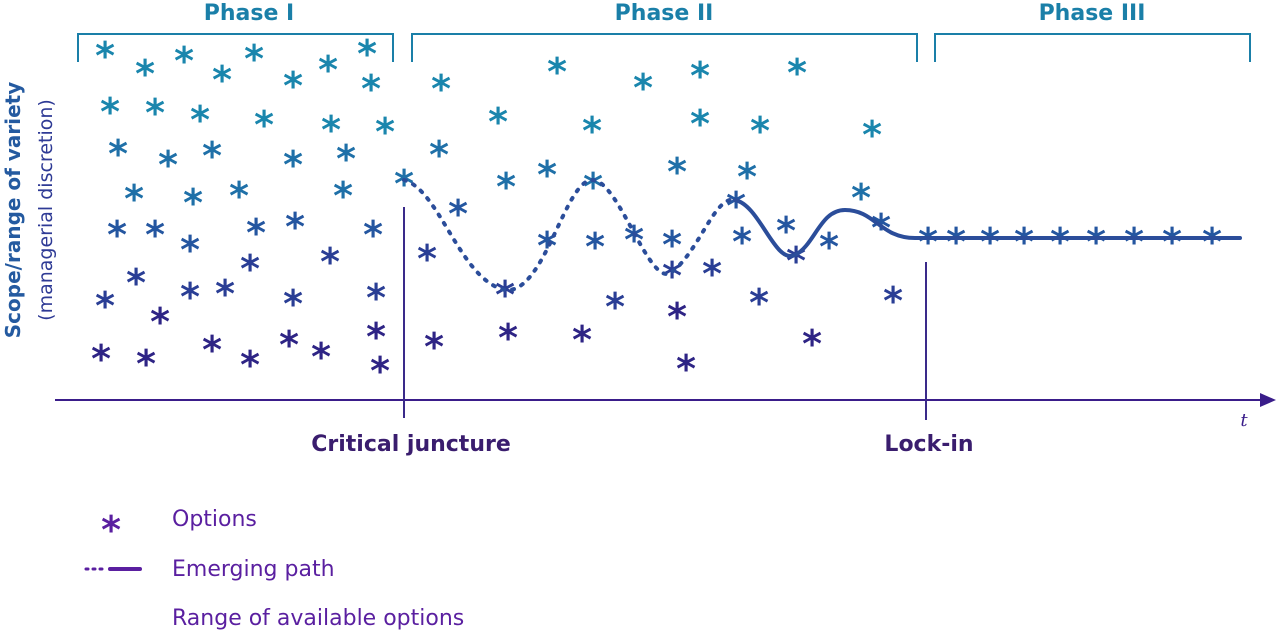 This screenshot has width=1276, height=635. What do you see at coordinates (13, 210) in the screenshot?
I see `y-axis-title: Scope/range of variety` at bounding box center [13, 210].